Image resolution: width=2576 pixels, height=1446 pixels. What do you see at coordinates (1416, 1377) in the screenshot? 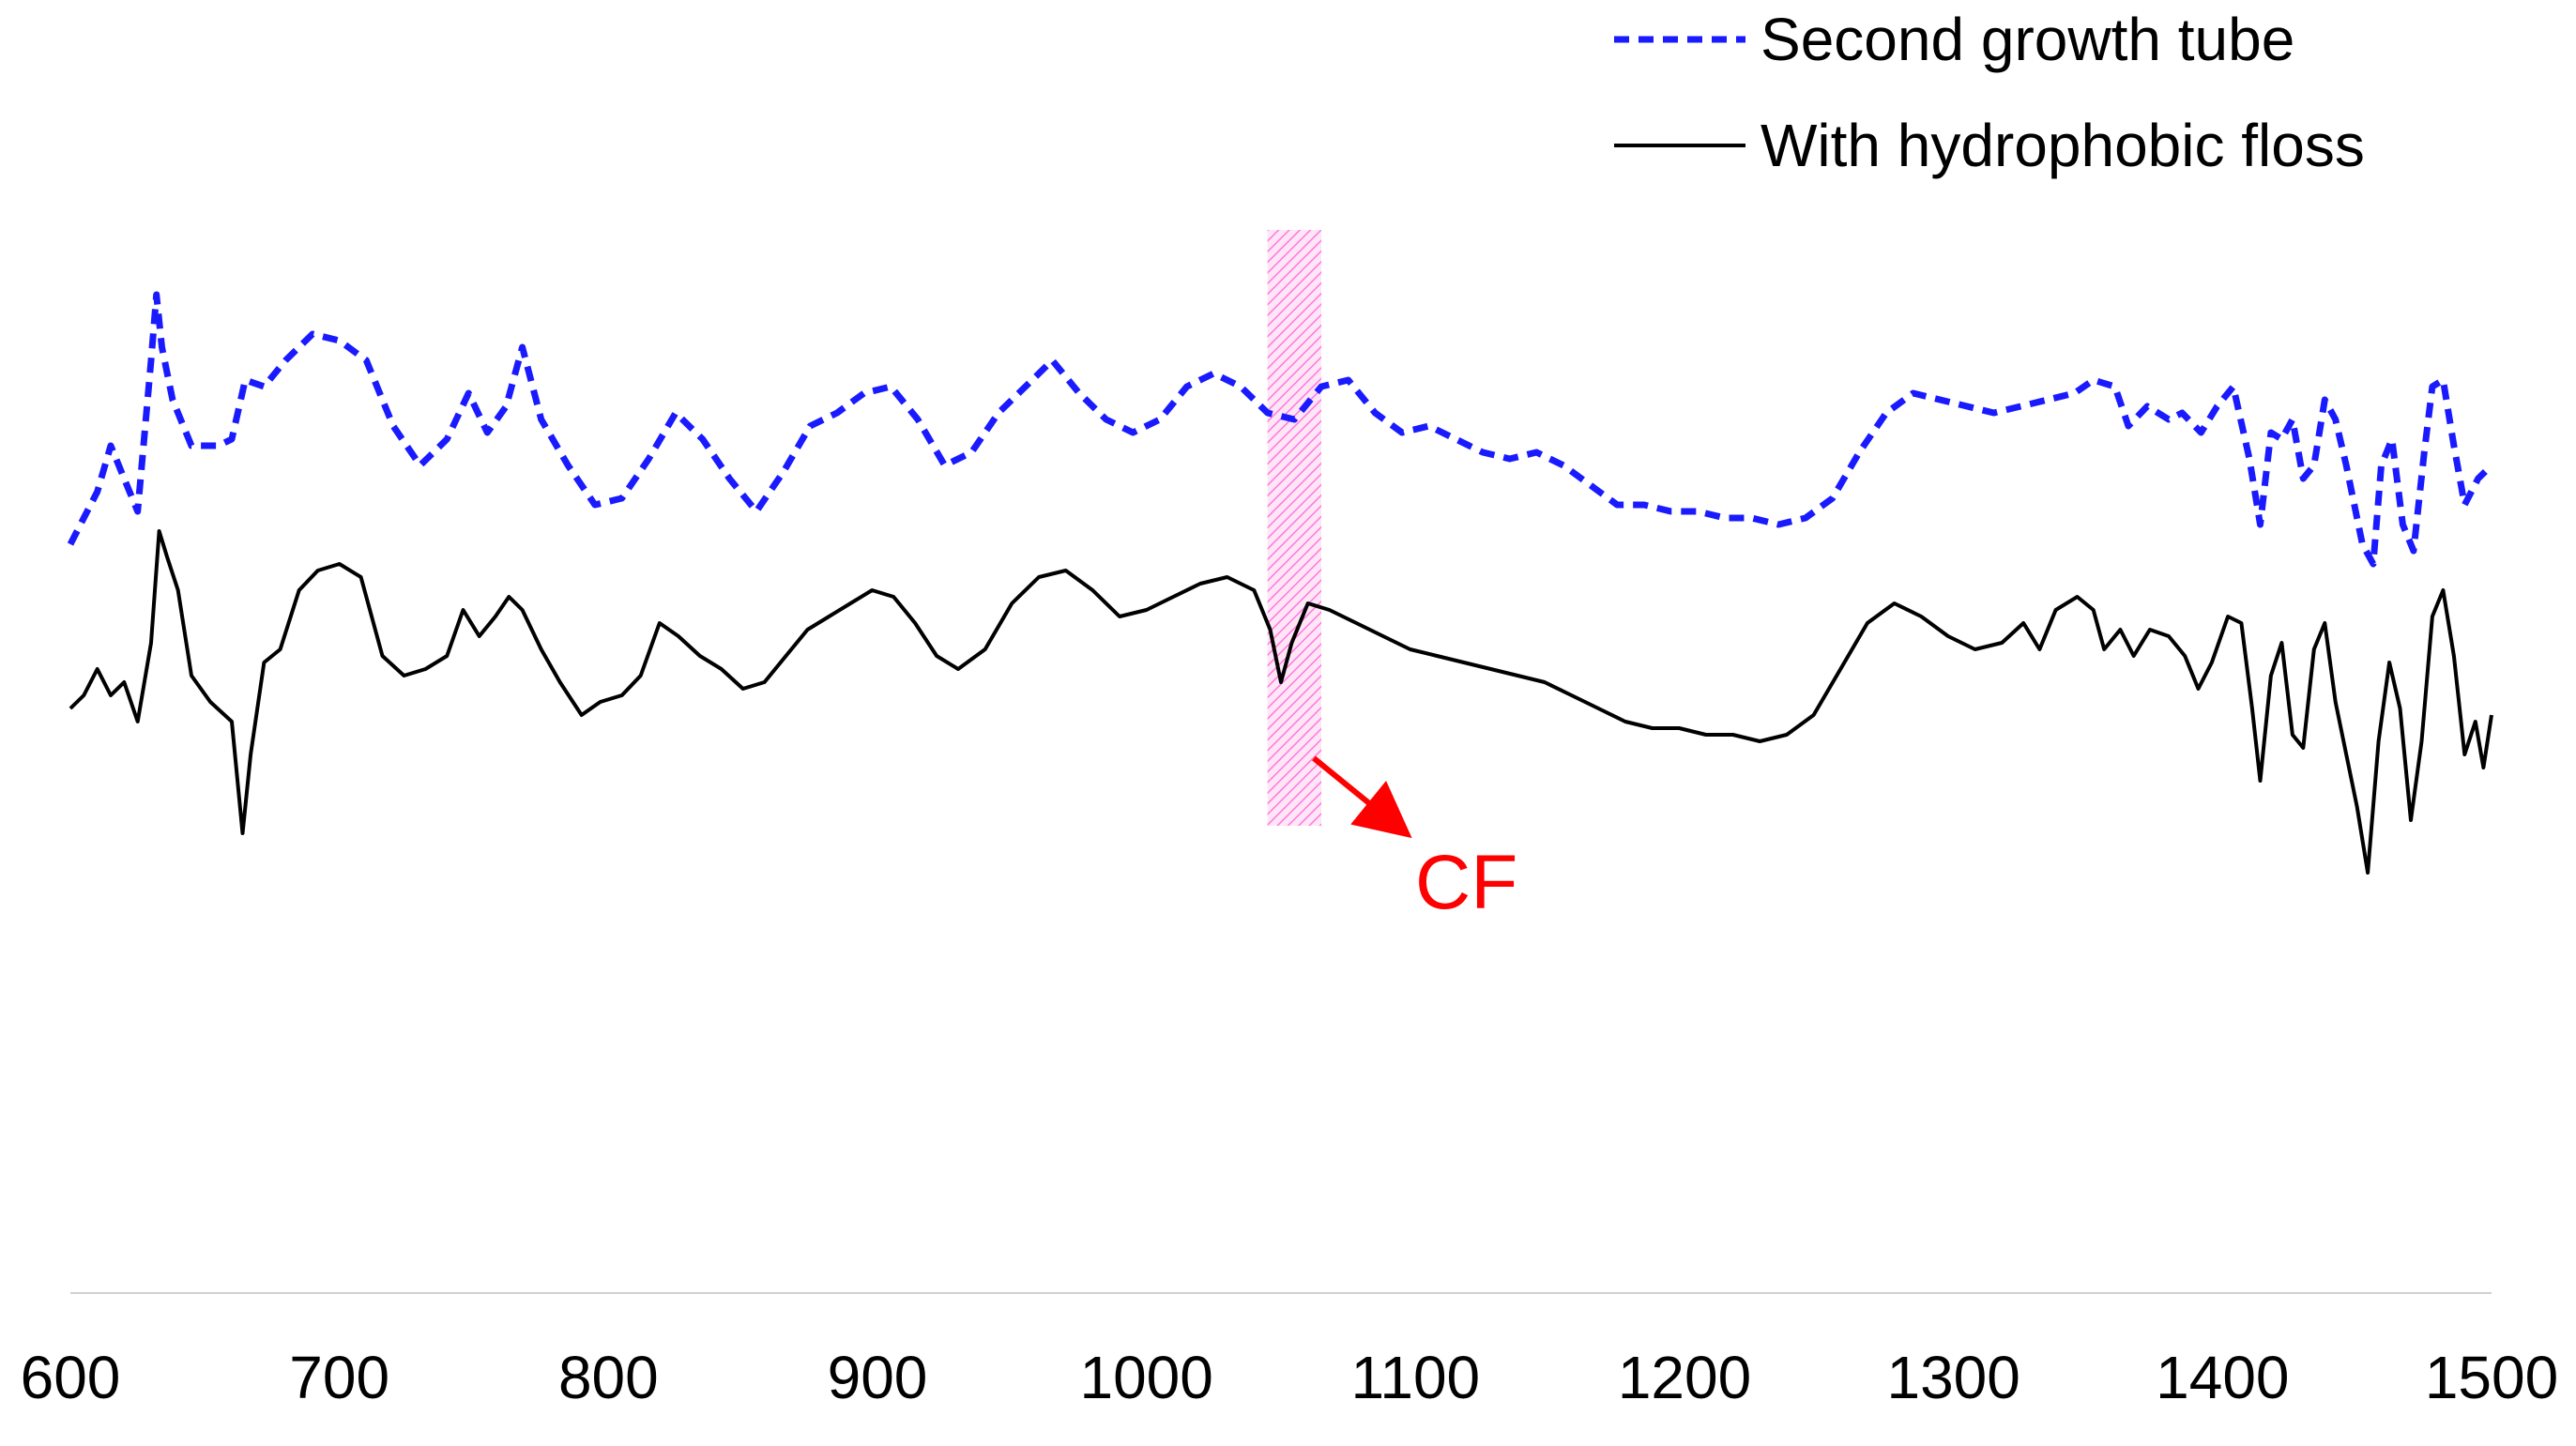
I see `x-tick-label-1100: 1100` at bounding box center [1416, 1377].